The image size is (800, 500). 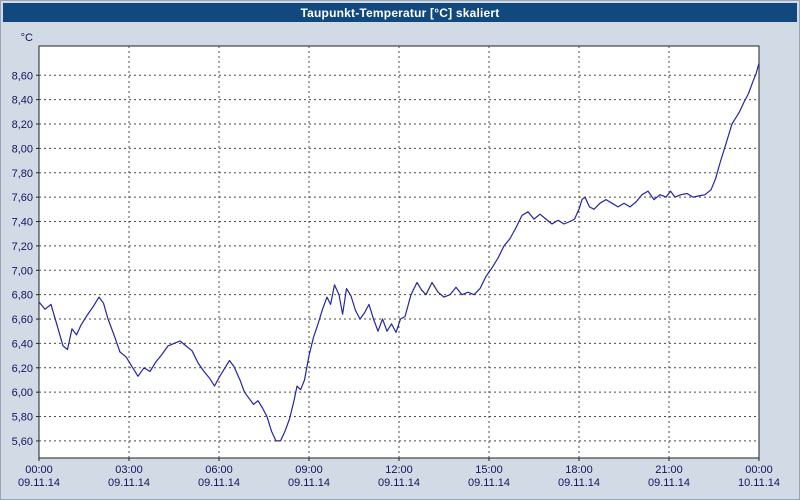 What do you see at coordinates (129, 470) in the screenshot?
I see `x-tick-time-label: 03:00` at bounding box center [129, 470].